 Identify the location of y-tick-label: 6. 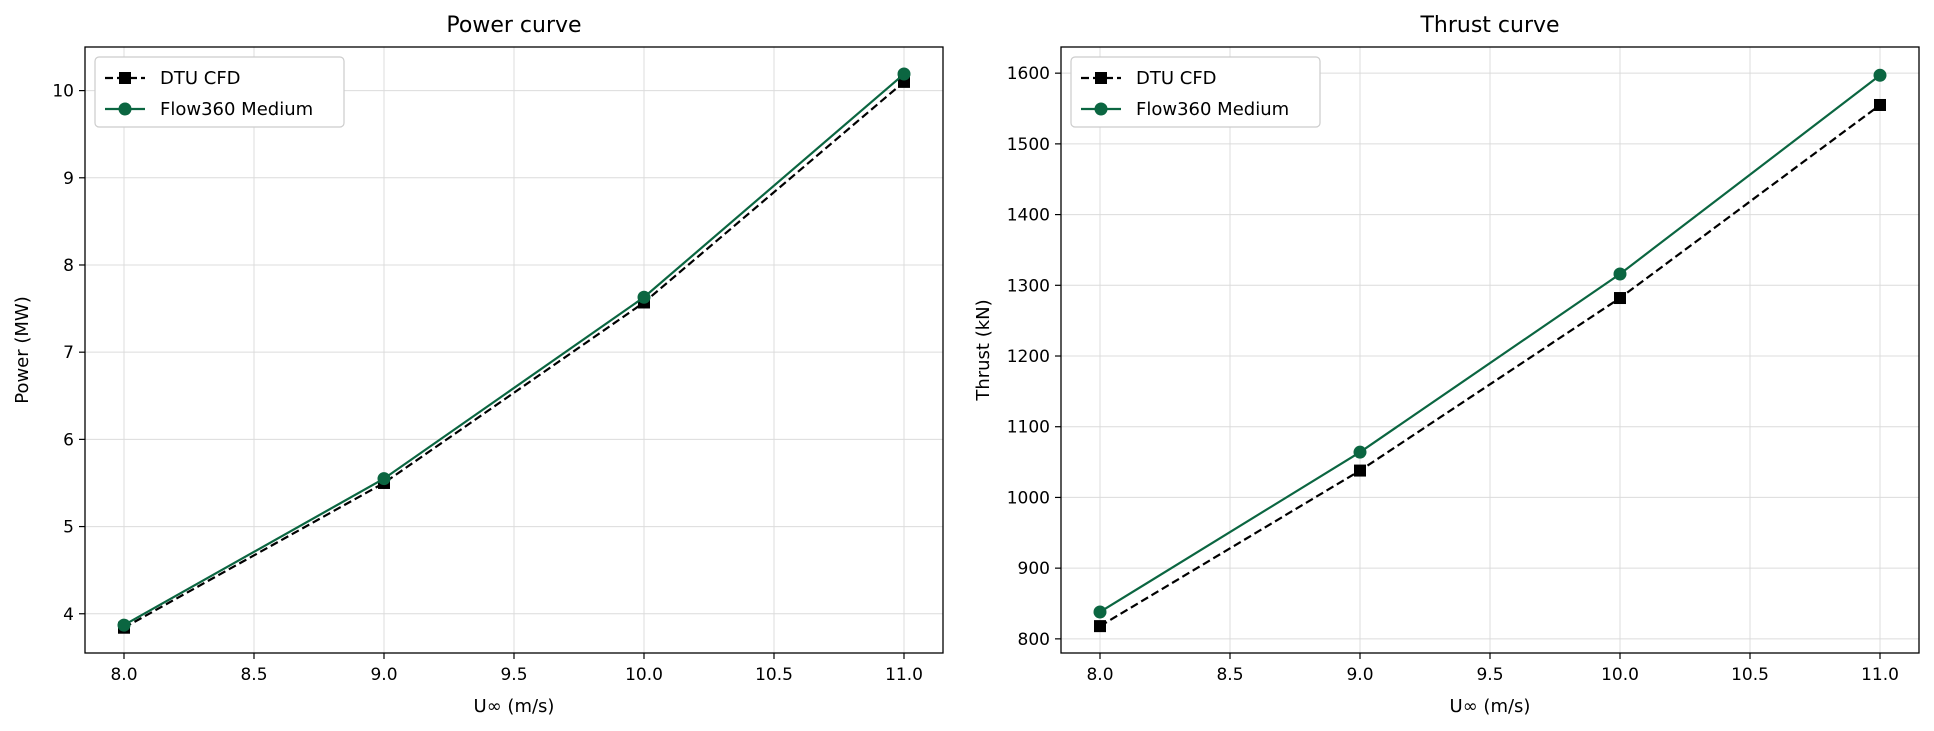
(68, 440).